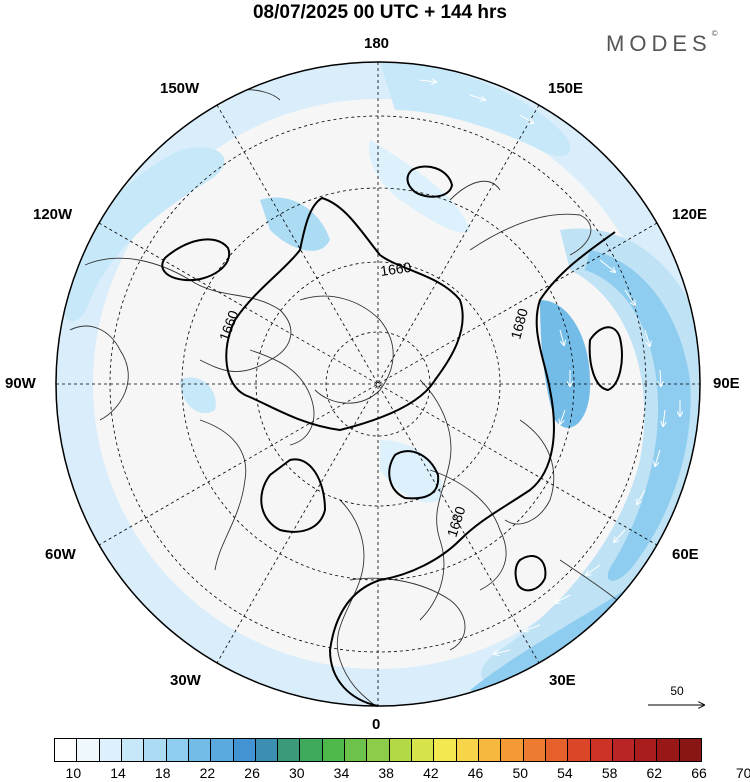 The height and width of the screenshot is (782, 750). Describe the element at coordinates (562, 680) in the screenshot. I see `lon-label-30e: 30E` at that location.